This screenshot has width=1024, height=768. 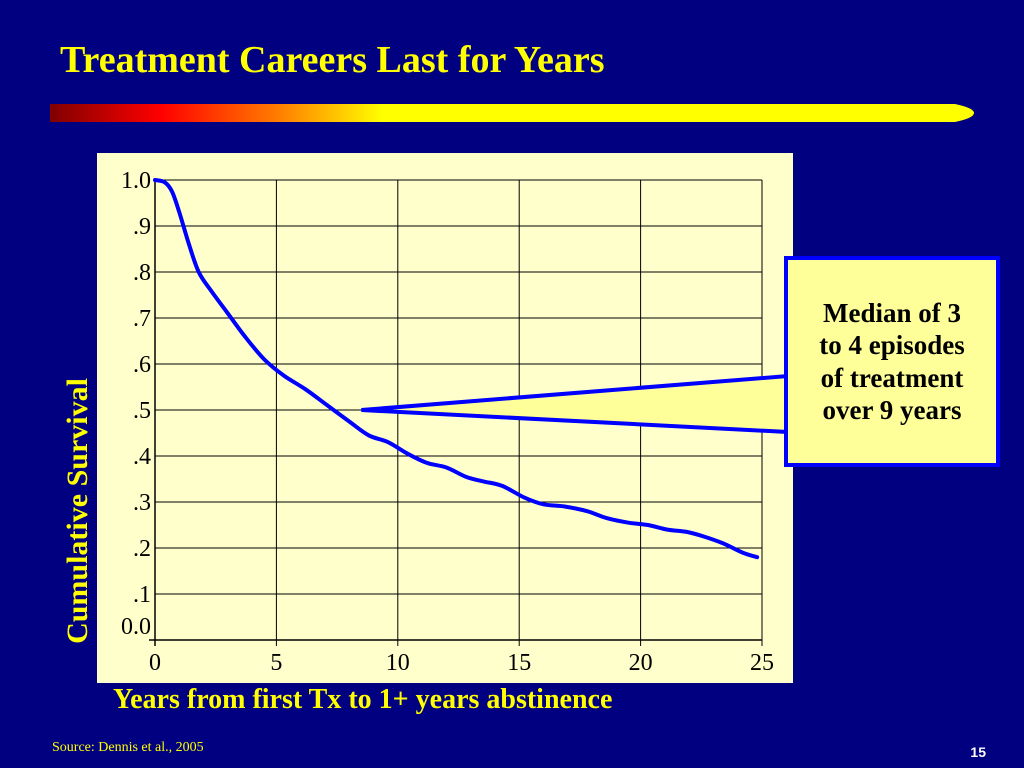 What do you see at coordinates (142, 549) in the screenshot?
I see `y-tick-label-2: .2` at bounding box center [142, 549].